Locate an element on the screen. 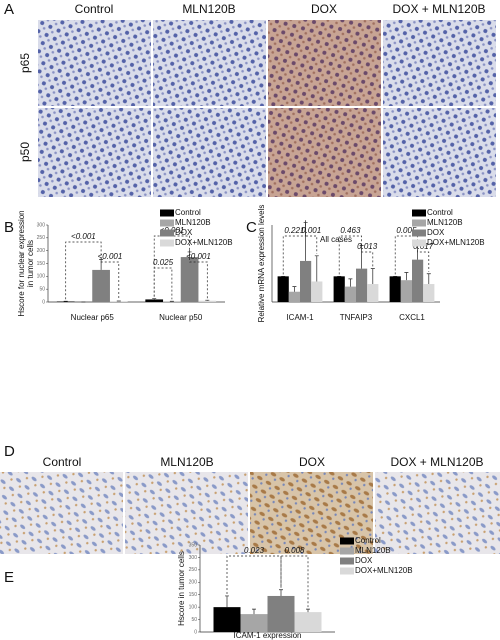  panel-label: B is located at coordinates (9, 227).